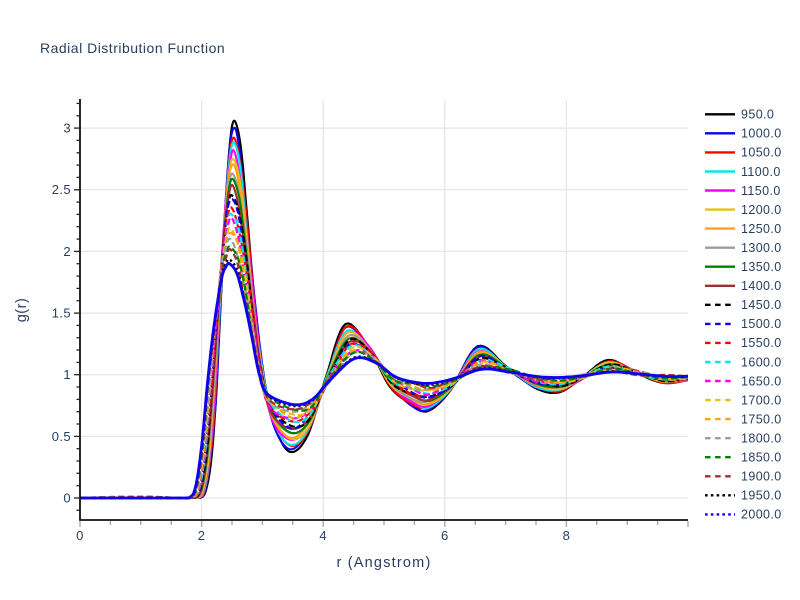 The image size is (800, 600). Describe the element at coordinates (761, 134) in the screenshot. I see `svg-text: 1000.0` at that location.